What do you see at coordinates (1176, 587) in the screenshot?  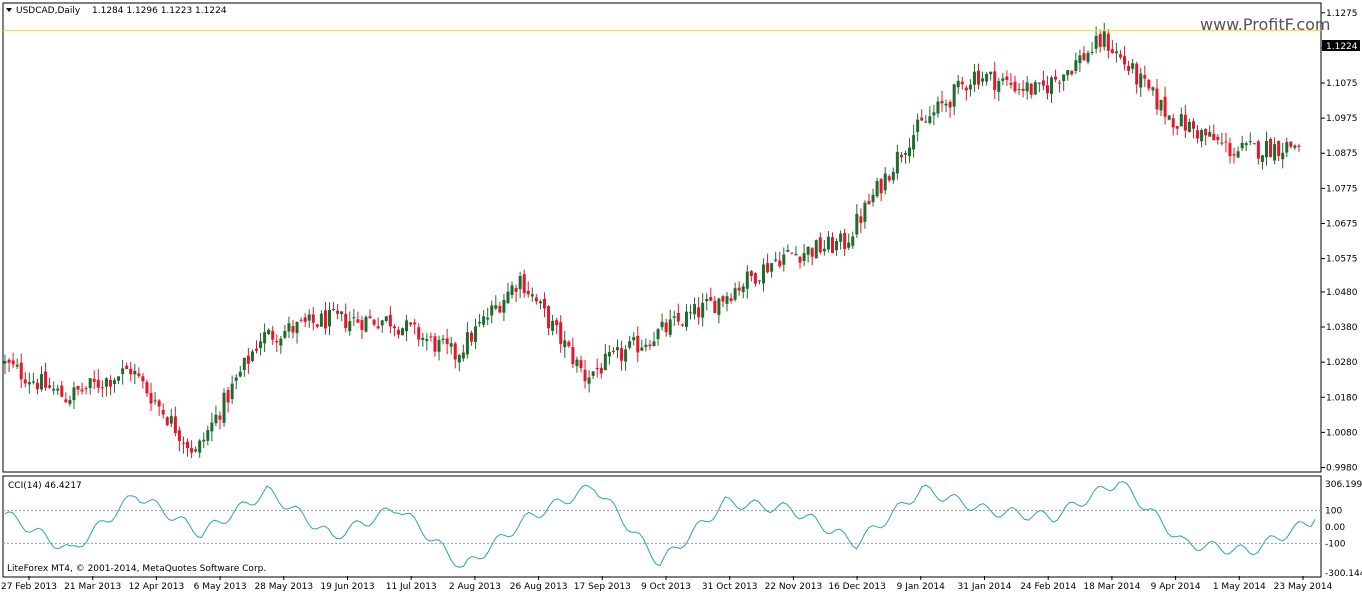 I see `x-tick-label: 9 Apr 2014` at bounding box center [1176, 587].